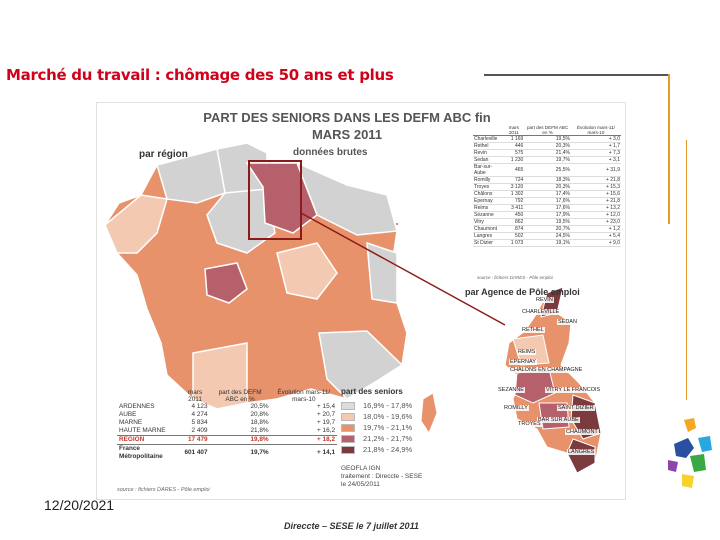 The width and height of the screenshot is (720, 540). I want to click on row-label: HAUTE MARNE, so click(142, 430).